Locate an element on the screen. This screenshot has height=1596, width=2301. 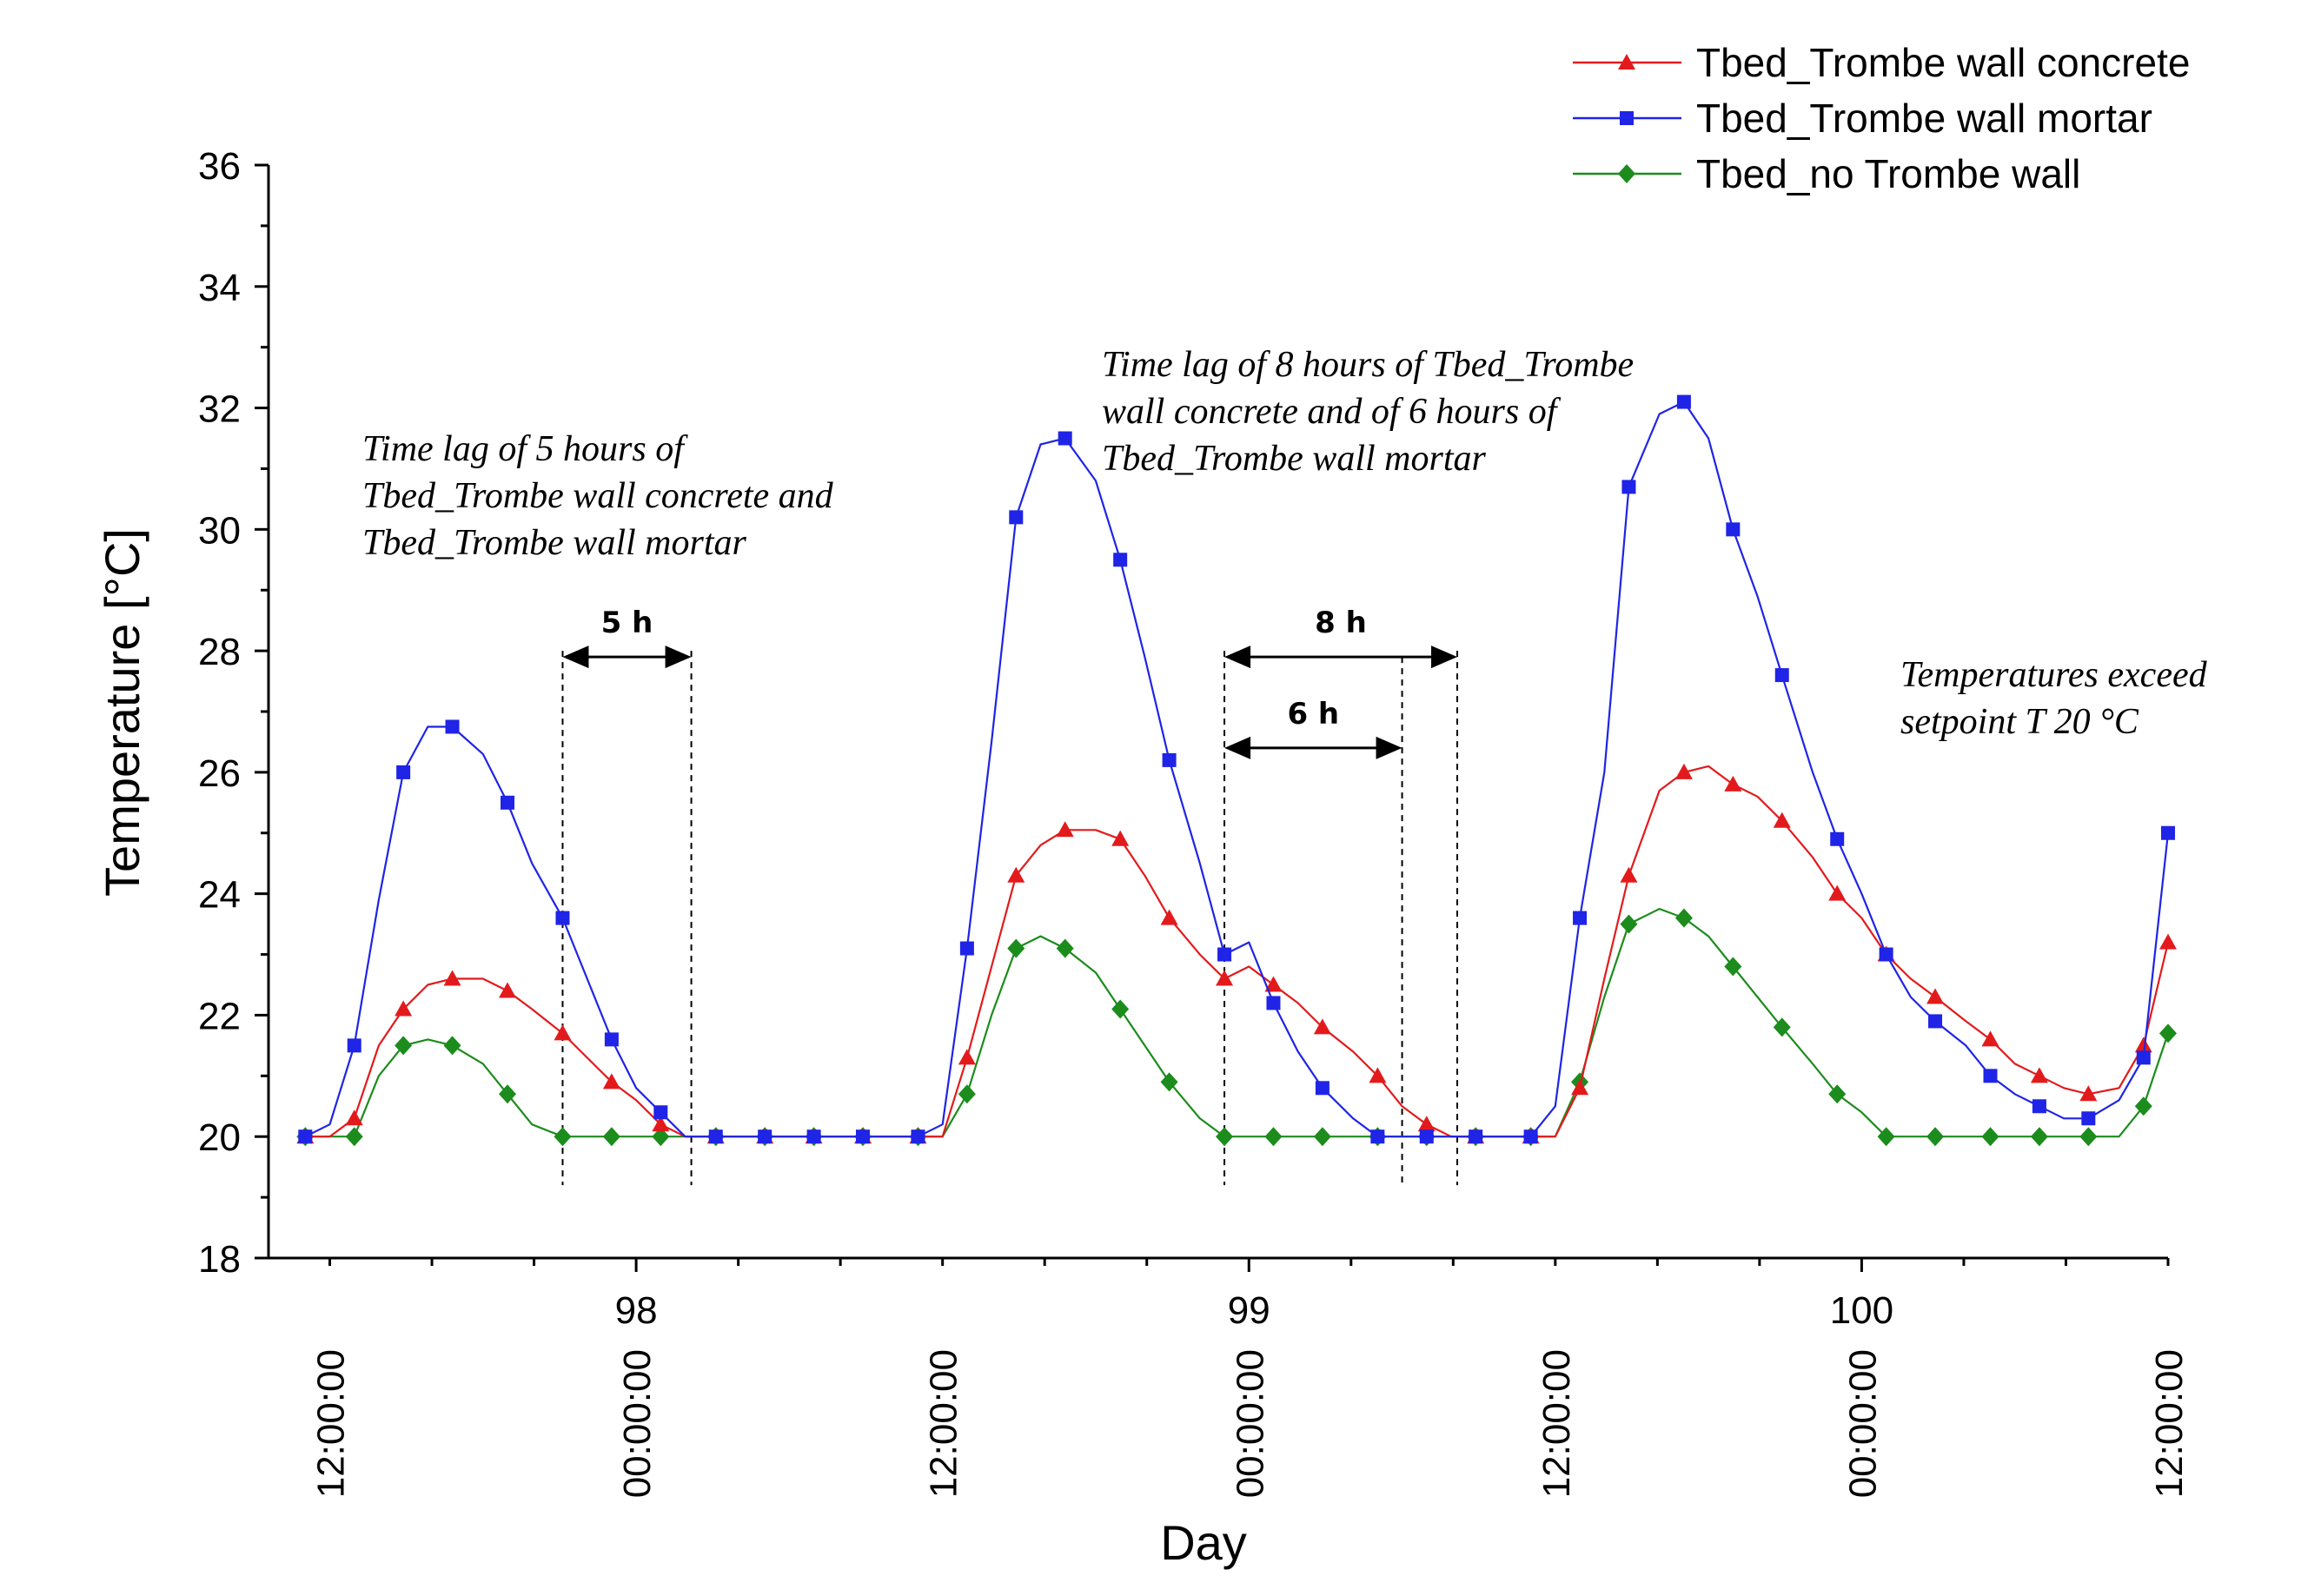
annotation-line: setpoint T 20 °C is located at coordinates (2019, 722).